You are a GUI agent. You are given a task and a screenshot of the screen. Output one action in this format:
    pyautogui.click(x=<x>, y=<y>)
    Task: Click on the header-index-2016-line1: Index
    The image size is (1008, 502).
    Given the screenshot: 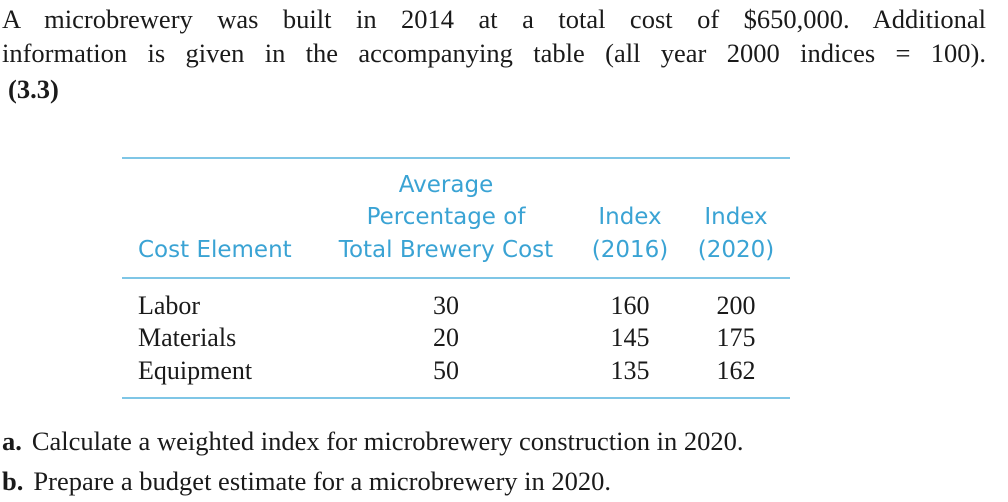 What is the action you would take?
    pyautogui.click(x=630, y=217)
    